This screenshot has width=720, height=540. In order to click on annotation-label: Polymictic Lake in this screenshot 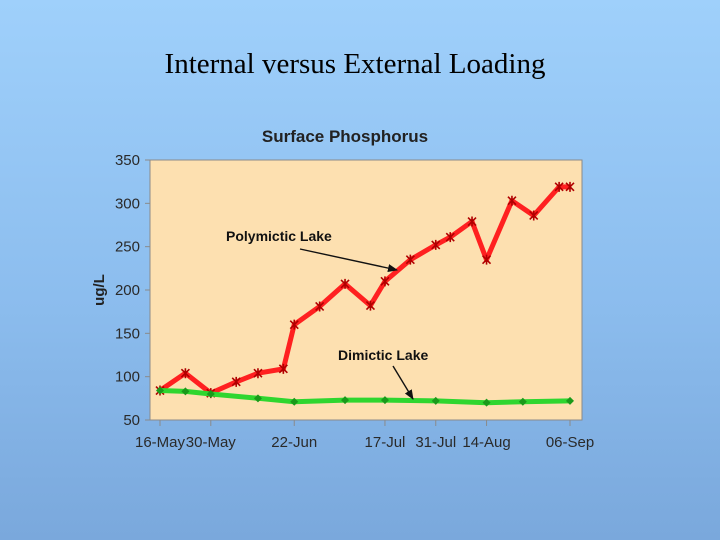, I will do `click(279, 236)`.